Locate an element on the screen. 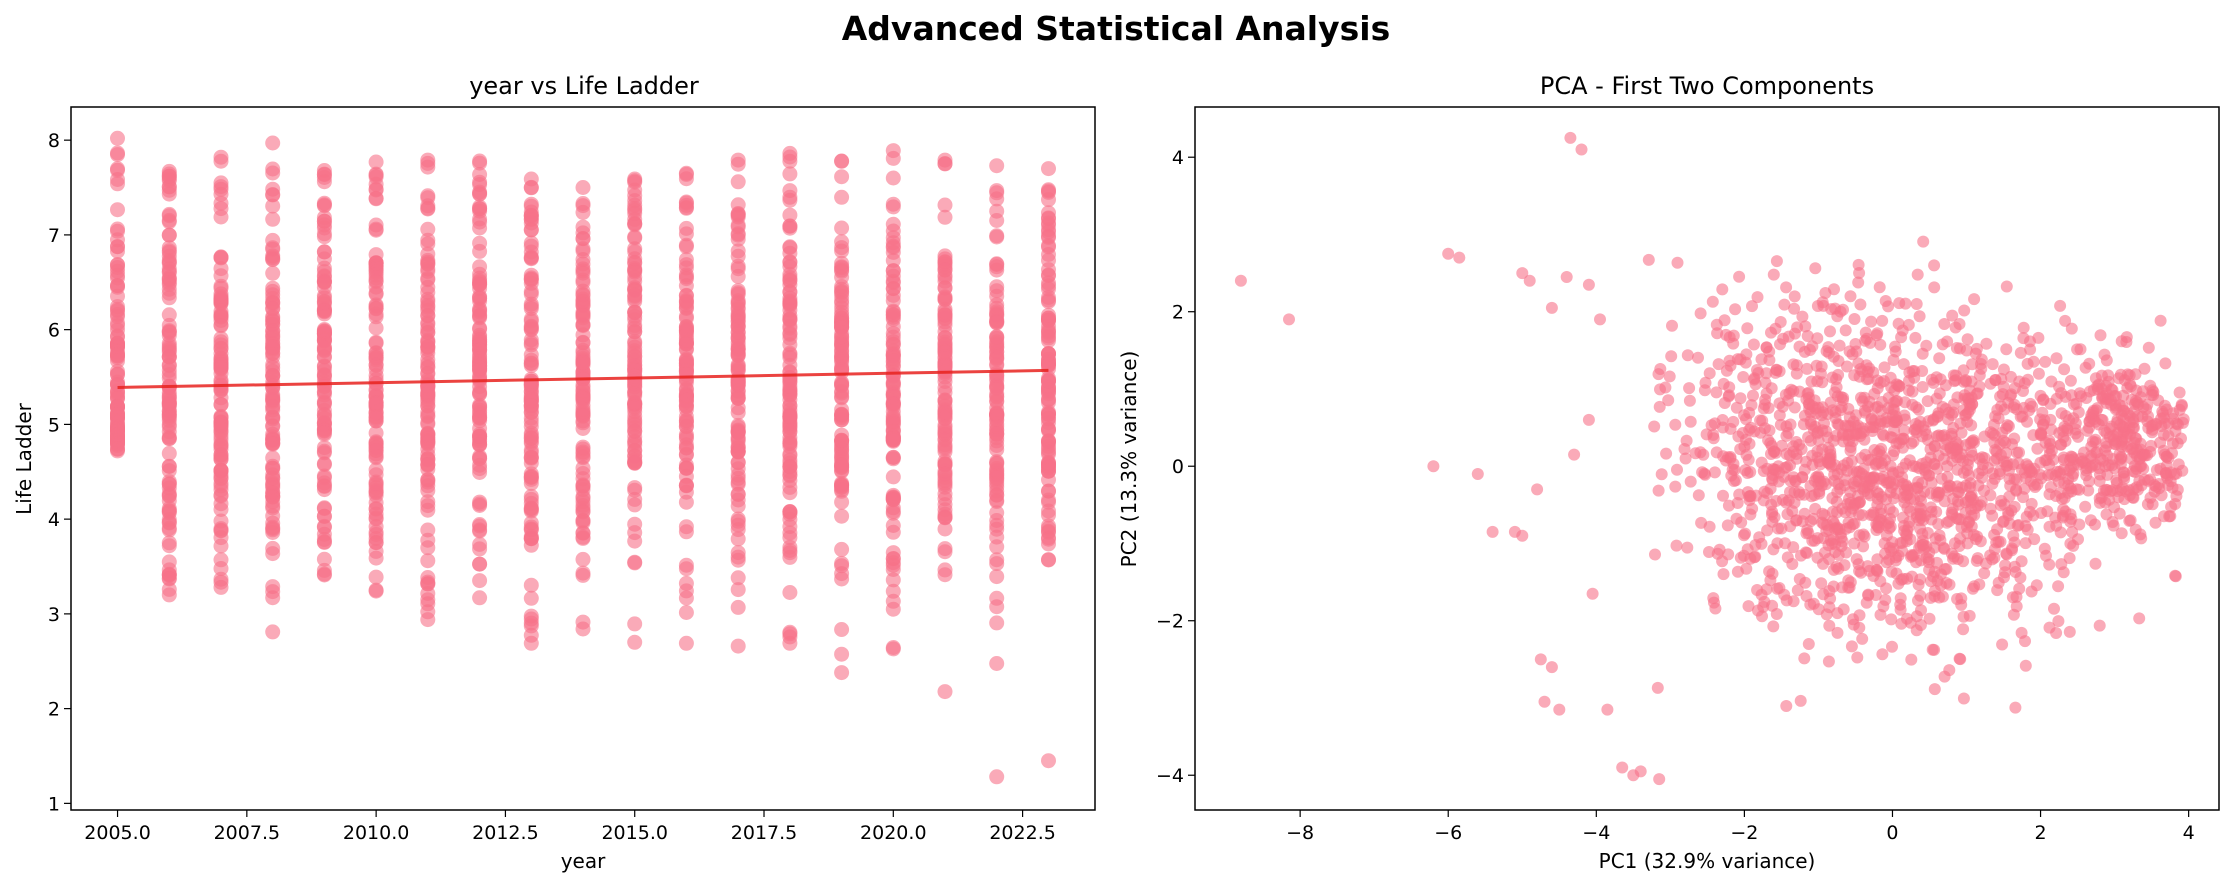  x-tick-label: 0 is located at coordinates (1892, 833).